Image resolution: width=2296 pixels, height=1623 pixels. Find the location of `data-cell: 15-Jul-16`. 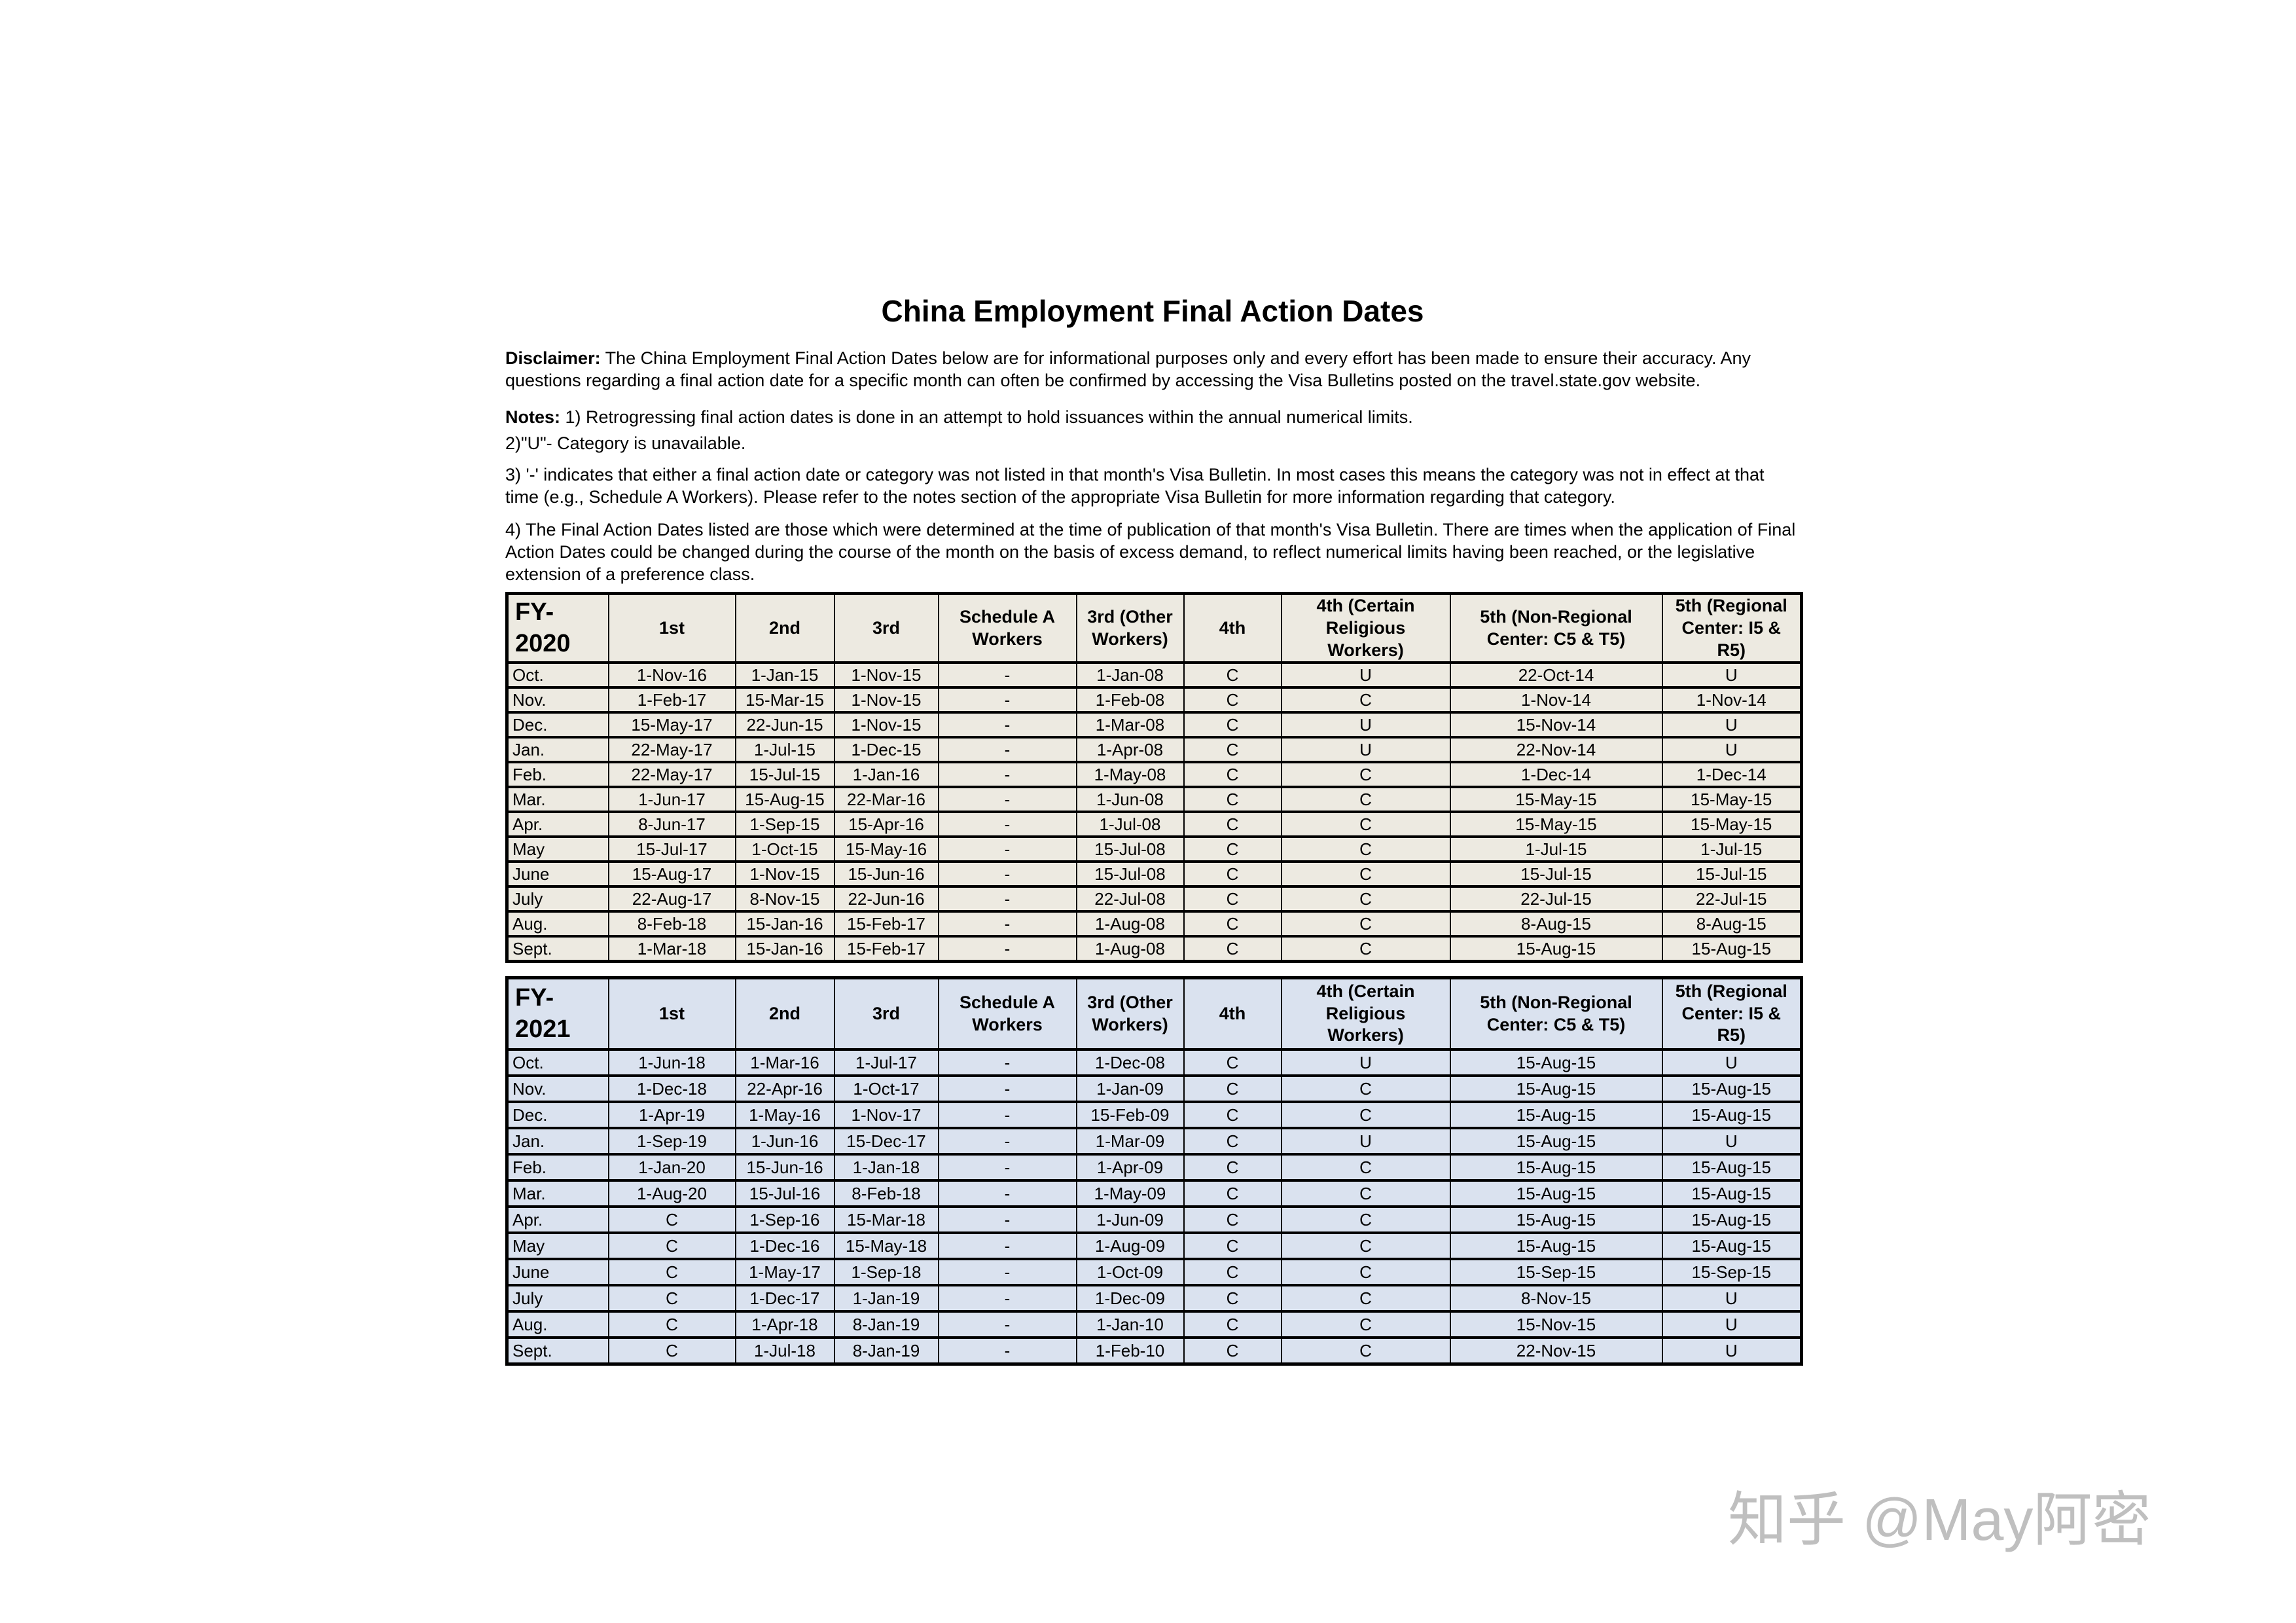

data-cell: 15-Jul-16 is located at coordinates (784, 1194).